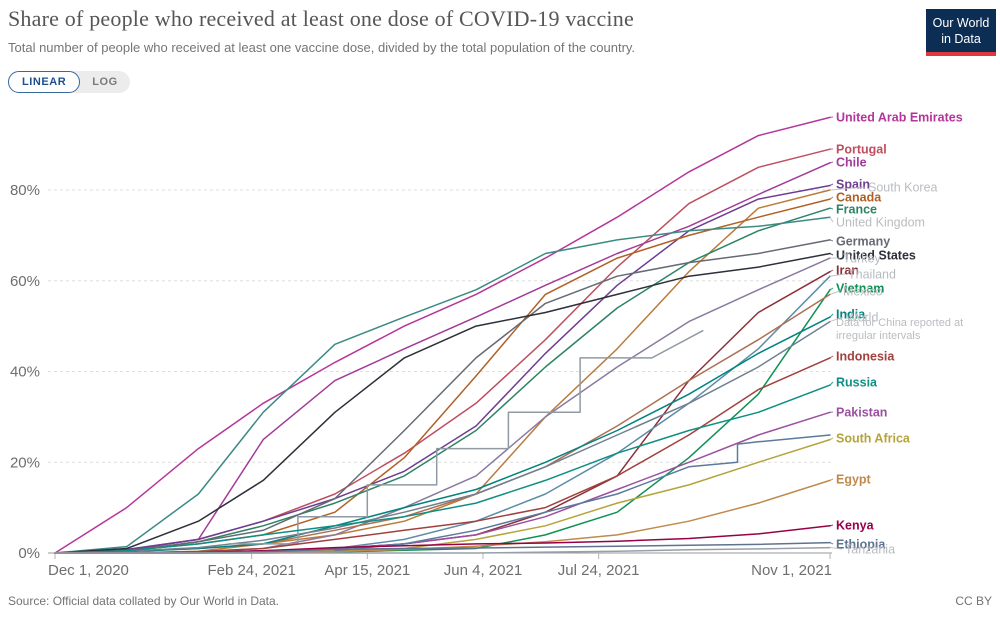 The width and height of the screenshot is (1000, 619). Describe the element at coordinates (483, 570) in the screenshot. I see `x-tick-label: Jun 4, 2021` at that location.